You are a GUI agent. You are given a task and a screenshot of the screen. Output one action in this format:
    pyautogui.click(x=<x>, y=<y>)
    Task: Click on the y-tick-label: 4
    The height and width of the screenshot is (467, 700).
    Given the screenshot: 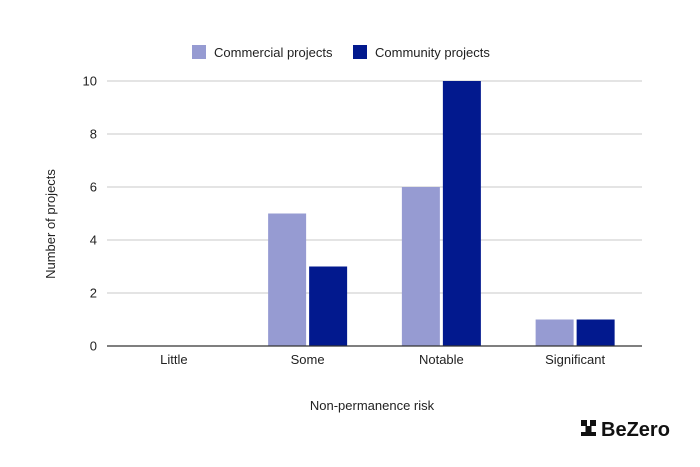 What is the action you would take?
    pyautogui.click(x=93, y=240)
    